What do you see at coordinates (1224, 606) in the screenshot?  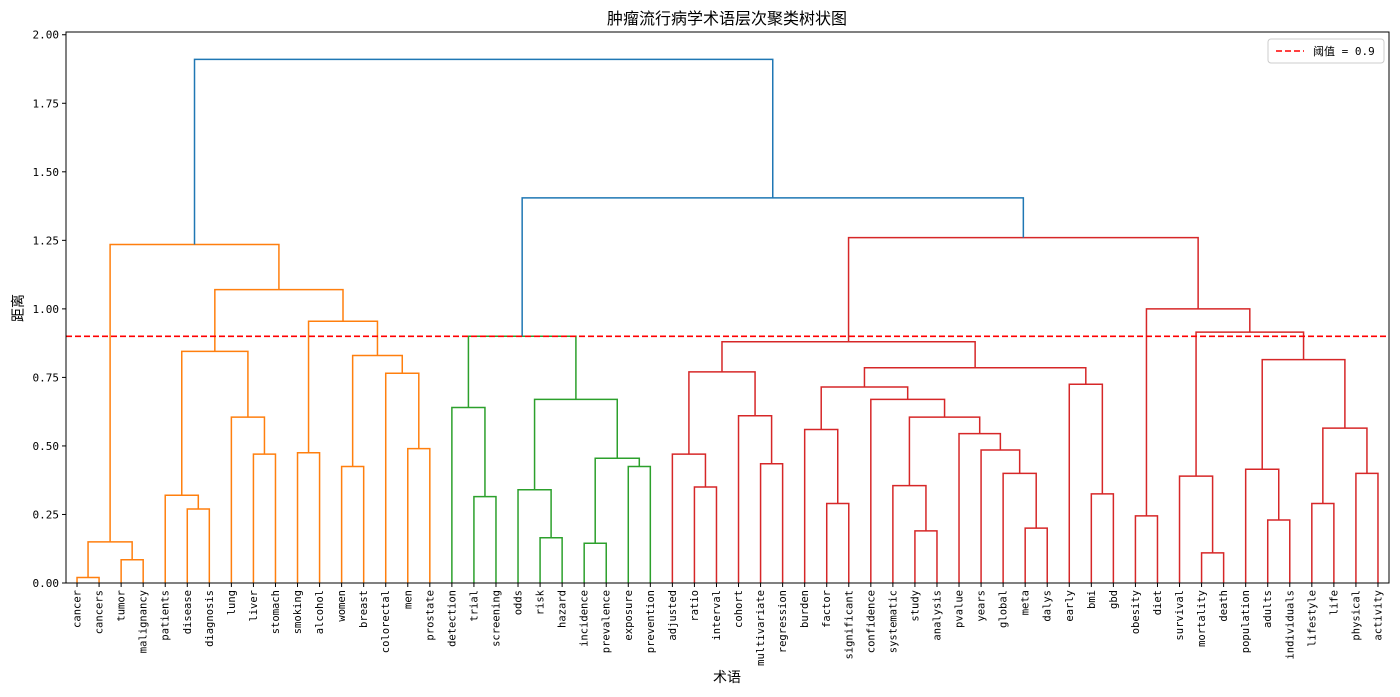 I see `leaf-label: death` at bounding box center [1224, 606].